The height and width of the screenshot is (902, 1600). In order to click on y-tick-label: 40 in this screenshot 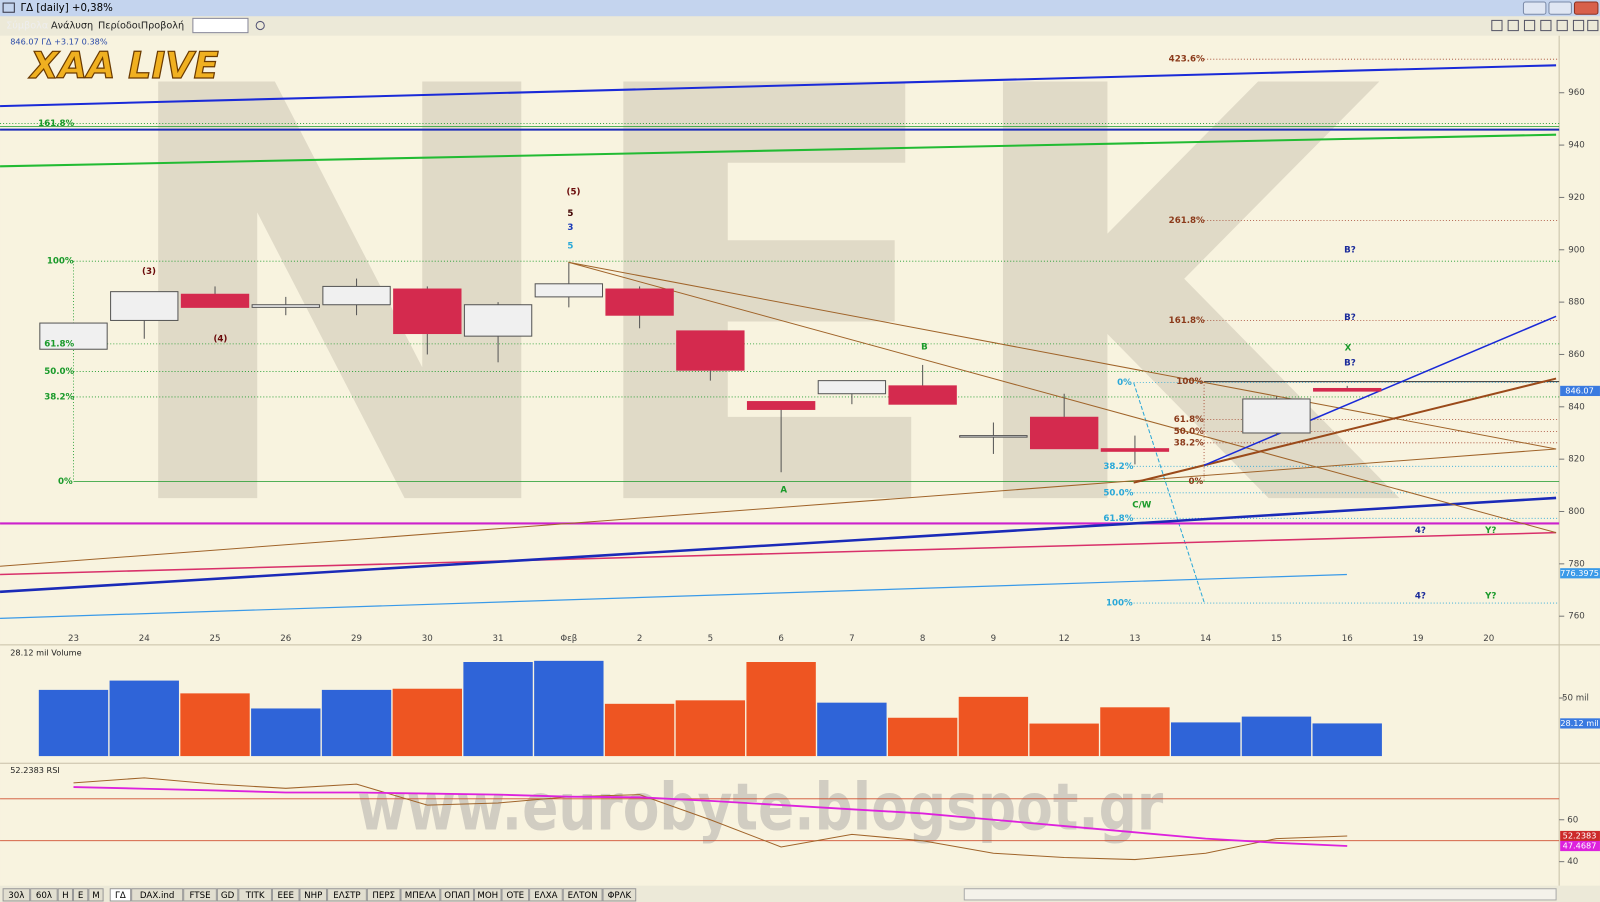, I will do `click(1572, 862)`.